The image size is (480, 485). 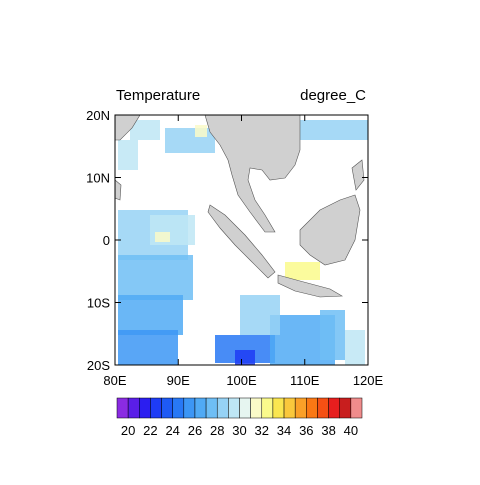 What do you see at coordinates (217, 430) in the screenshot?
I see `colorbar-label: 28` at bounding box center [217, 430].